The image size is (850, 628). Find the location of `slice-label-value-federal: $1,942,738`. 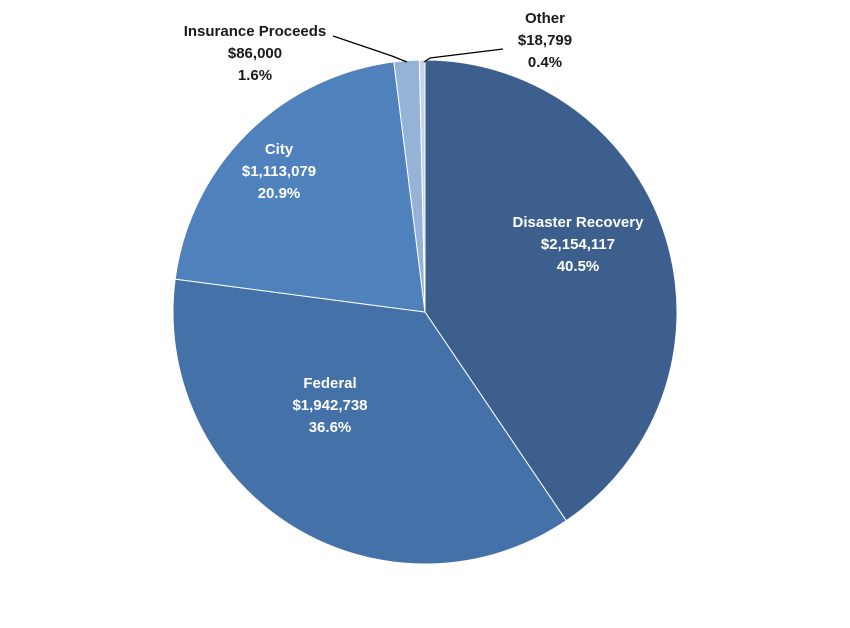

slice-label-value-federal: $1,942,738 is located at coordinates (329, 405).